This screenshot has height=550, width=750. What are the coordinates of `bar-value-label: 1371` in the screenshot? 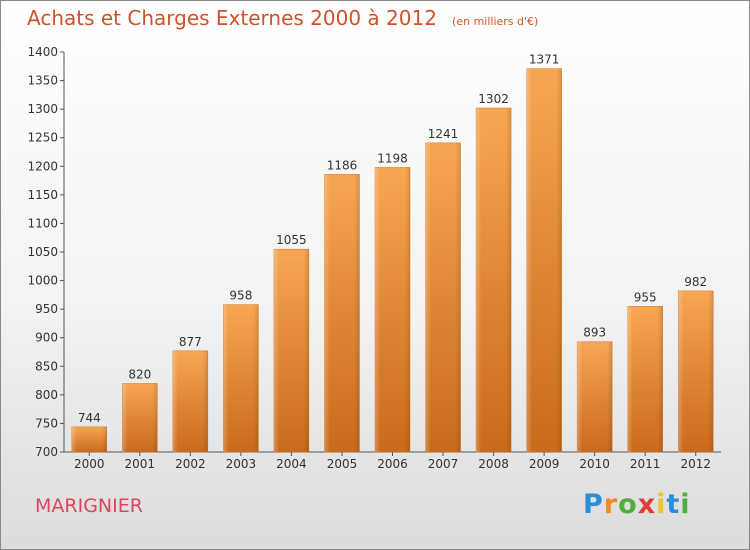 It's located at (544, 60).